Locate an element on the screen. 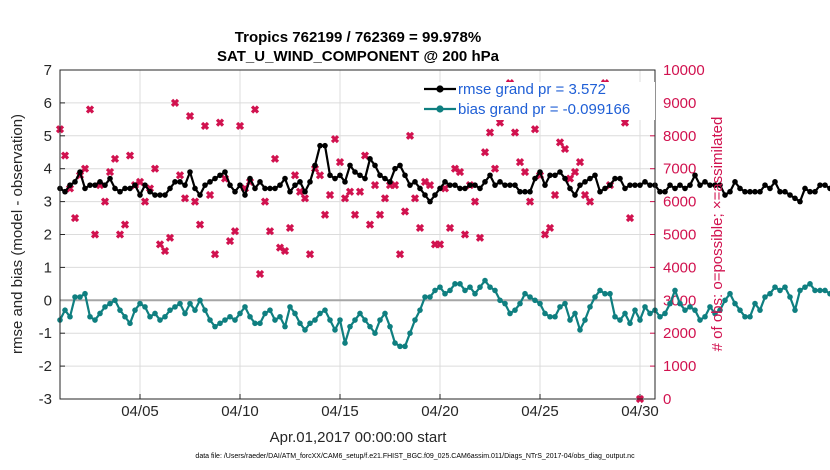  x-tick-label: 04/25 is located at coordinates (540, 411).